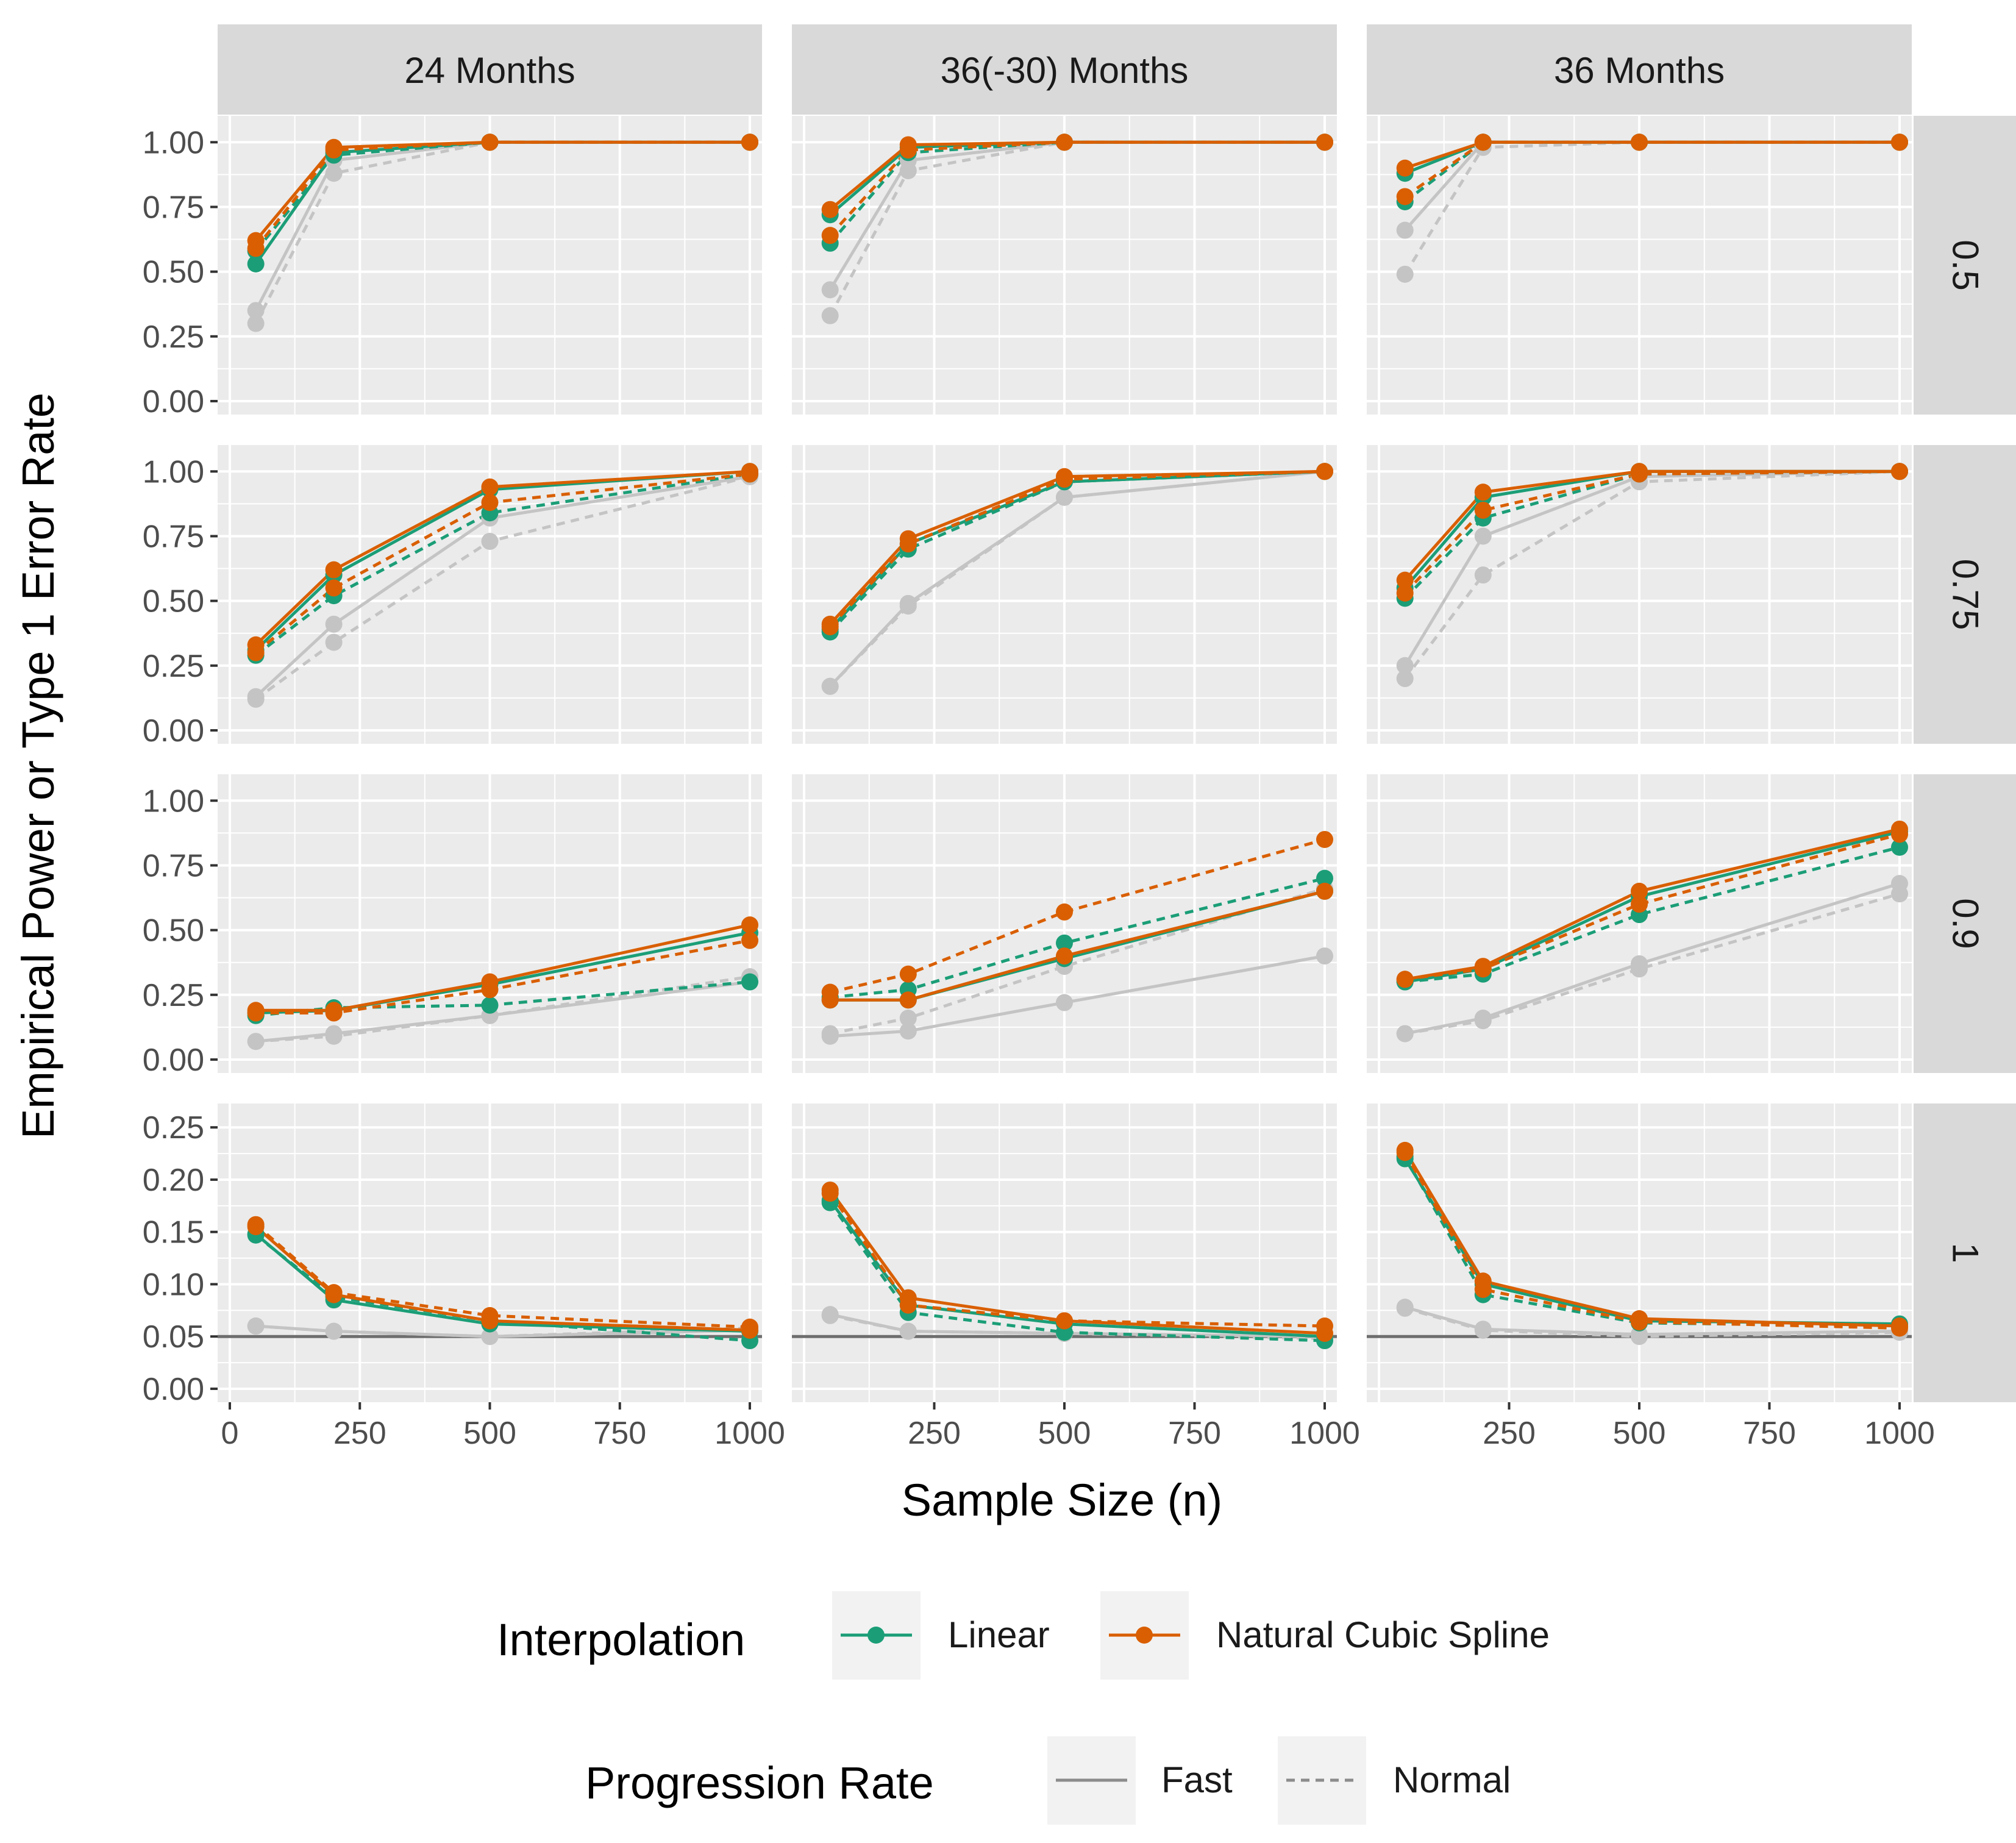  I want to click on x-tick-label: 500, so click(489, 1433).